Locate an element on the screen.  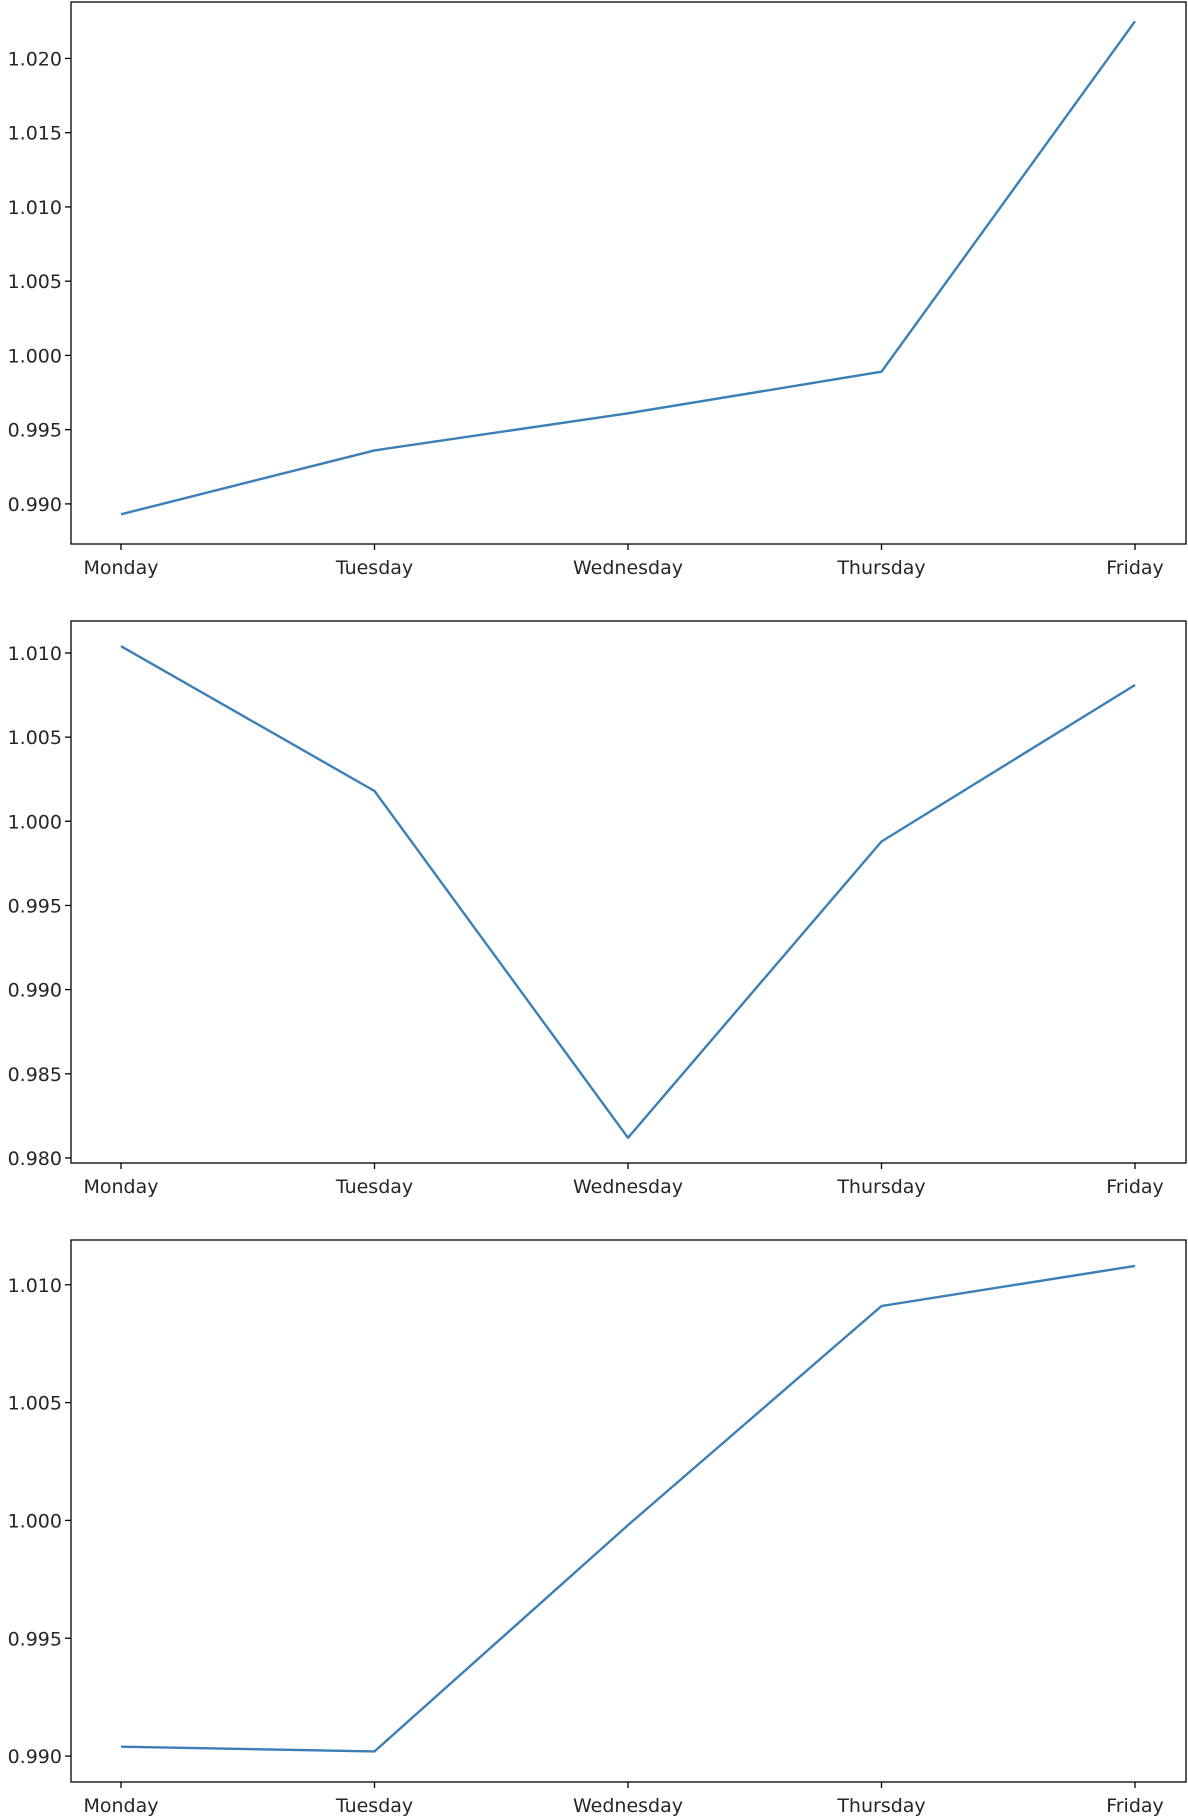
y-tick-label: 1.015 is located at coordinates (35, 134).